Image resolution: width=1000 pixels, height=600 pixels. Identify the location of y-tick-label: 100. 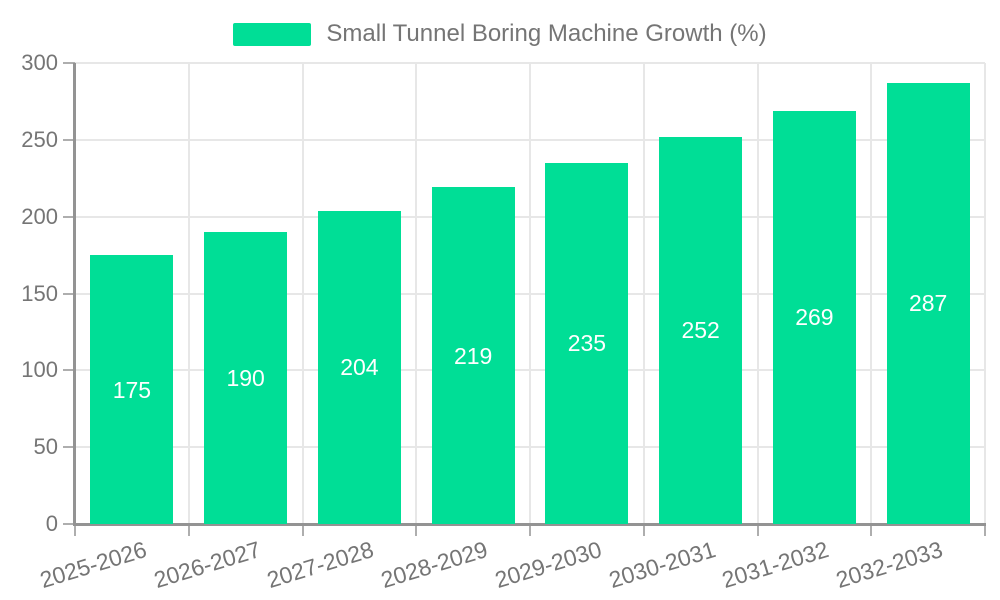
(39, 370).